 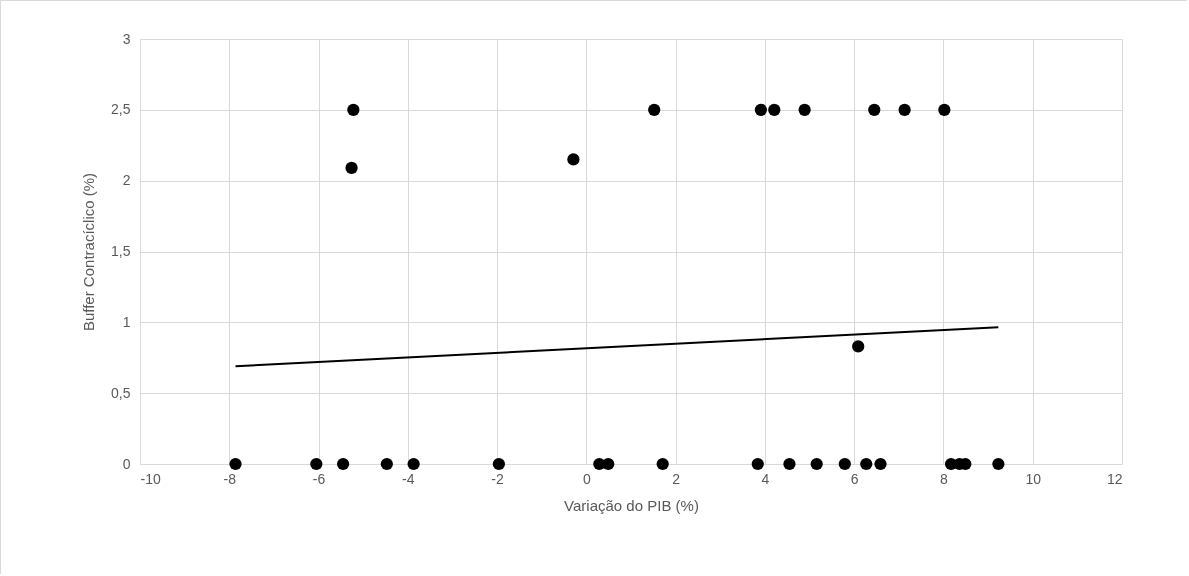 I want to click on x-tick-label: -6, so click(x=319, y=478).